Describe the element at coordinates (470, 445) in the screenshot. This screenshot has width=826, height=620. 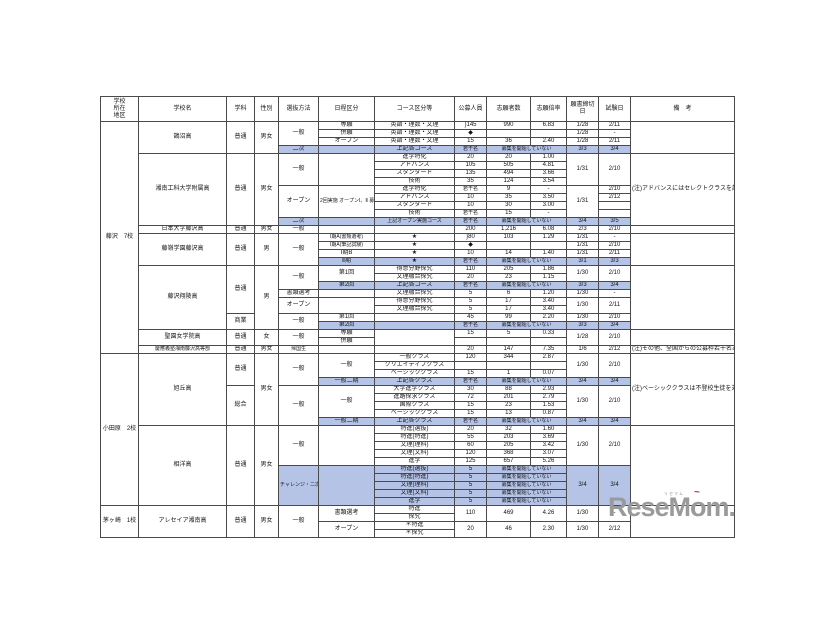
I see `table-cell: 60` at that location.